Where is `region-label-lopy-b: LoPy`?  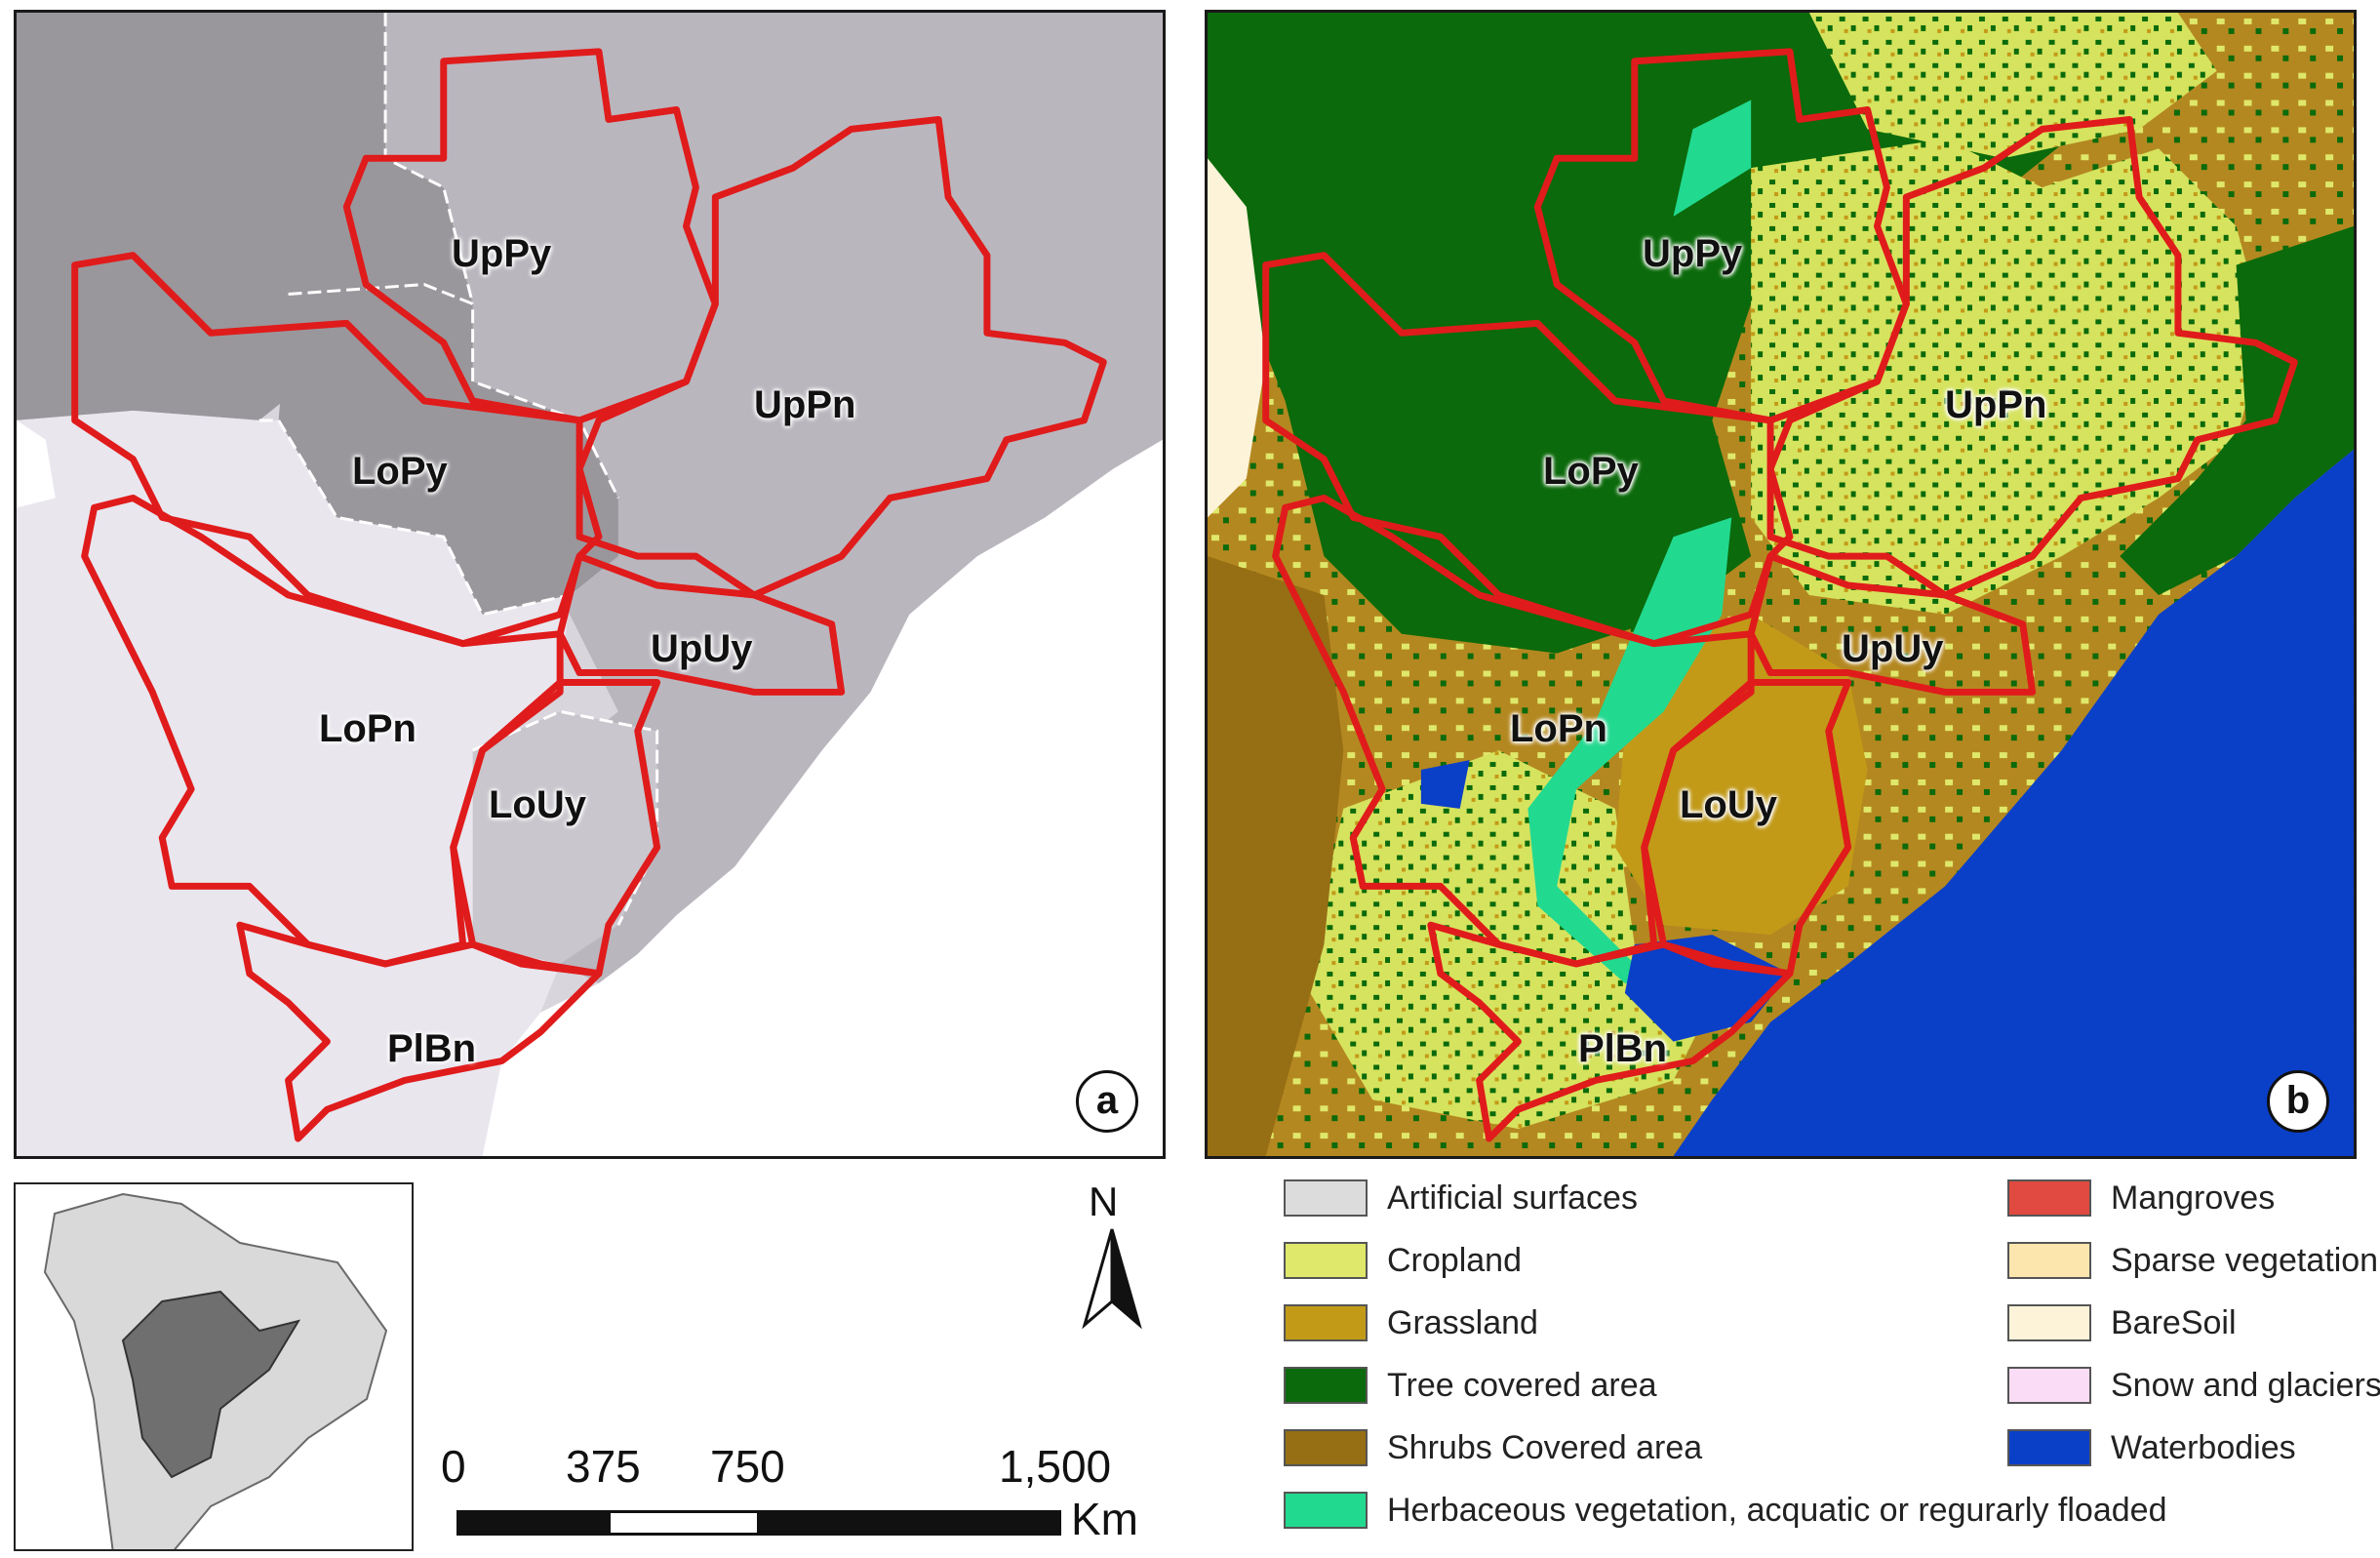
region-label-lopy-b: LoPy is located at coordinates (1591, 471).